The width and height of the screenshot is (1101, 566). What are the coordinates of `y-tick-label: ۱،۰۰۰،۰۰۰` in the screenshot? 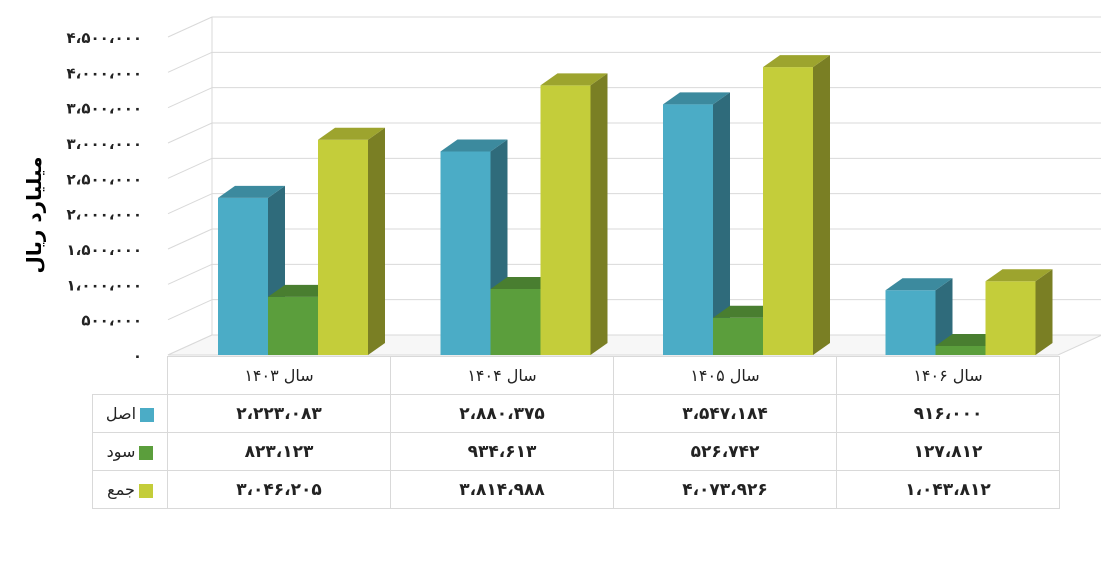 It's located at (104, 285).